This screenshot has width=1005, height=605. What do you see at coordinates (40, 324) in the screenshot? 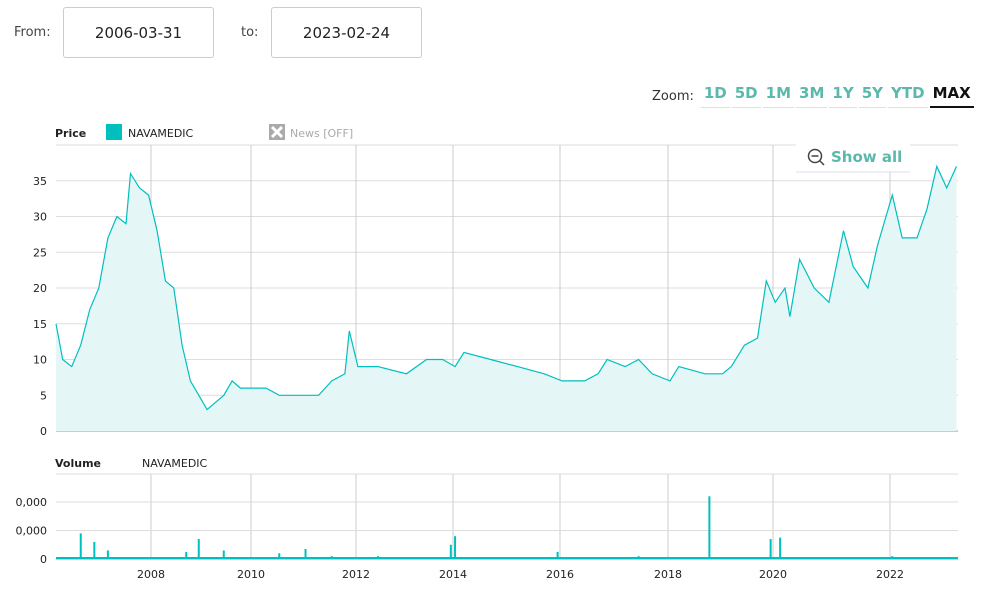
I see `price-y-tick-label: 15` at bounding box center [40, 324].